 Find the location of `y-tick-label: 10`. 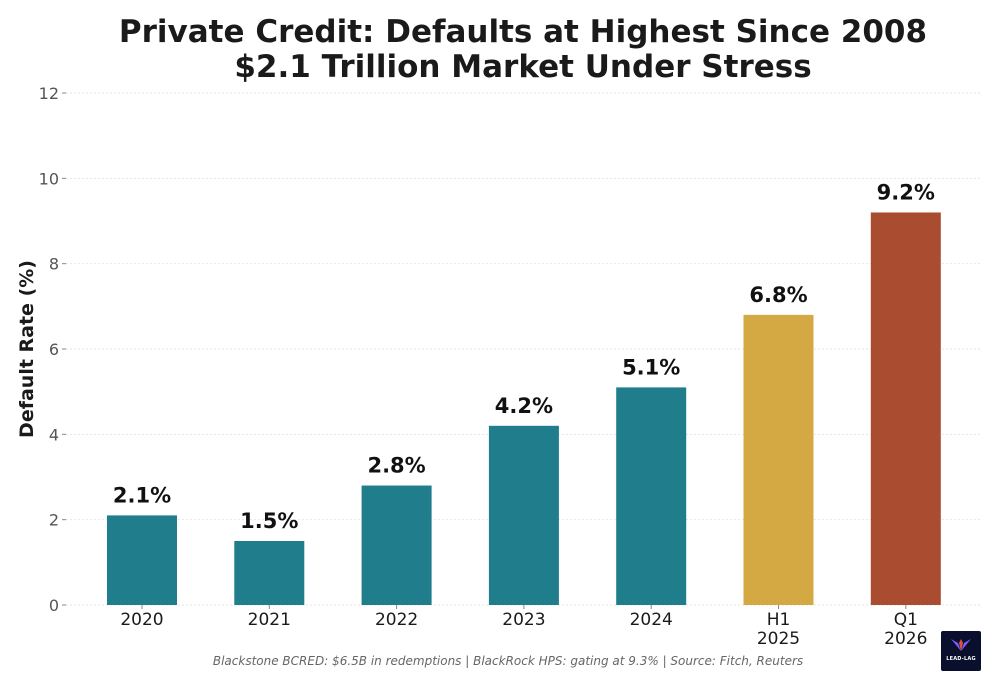

y-tick-label: 10 is located at coordinates (49, 178).